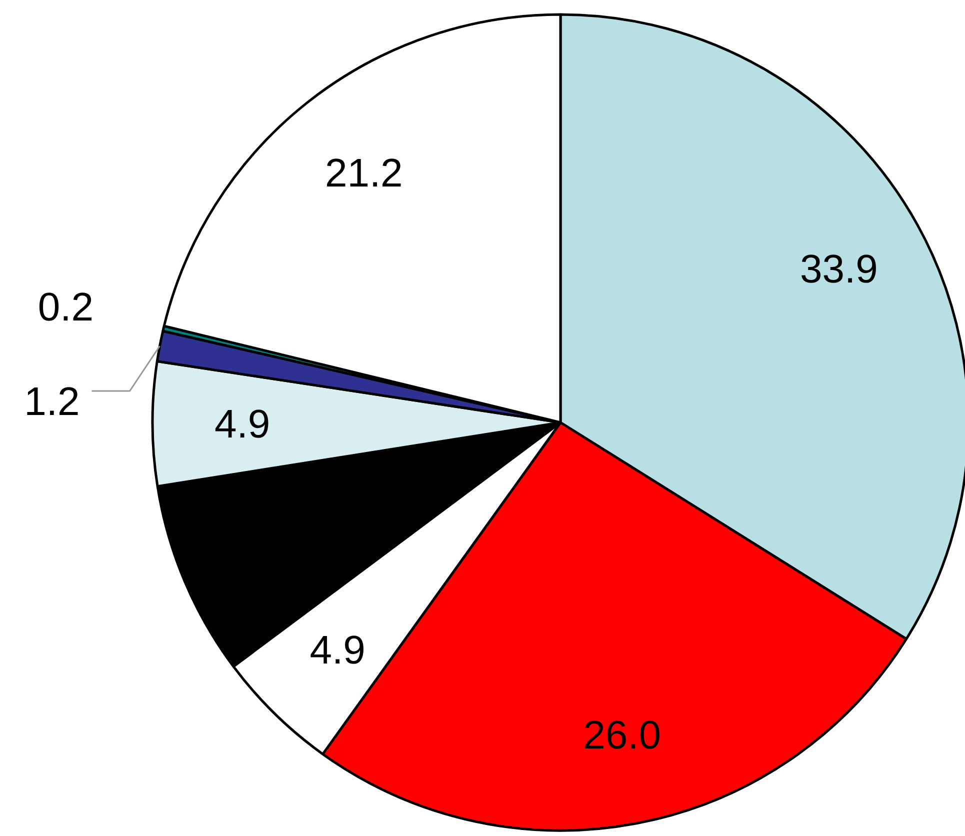  What do you see at coordinates (52, 402) in the screenshot?
I see `data-label: 1.2` at bounding box center [52, 402].